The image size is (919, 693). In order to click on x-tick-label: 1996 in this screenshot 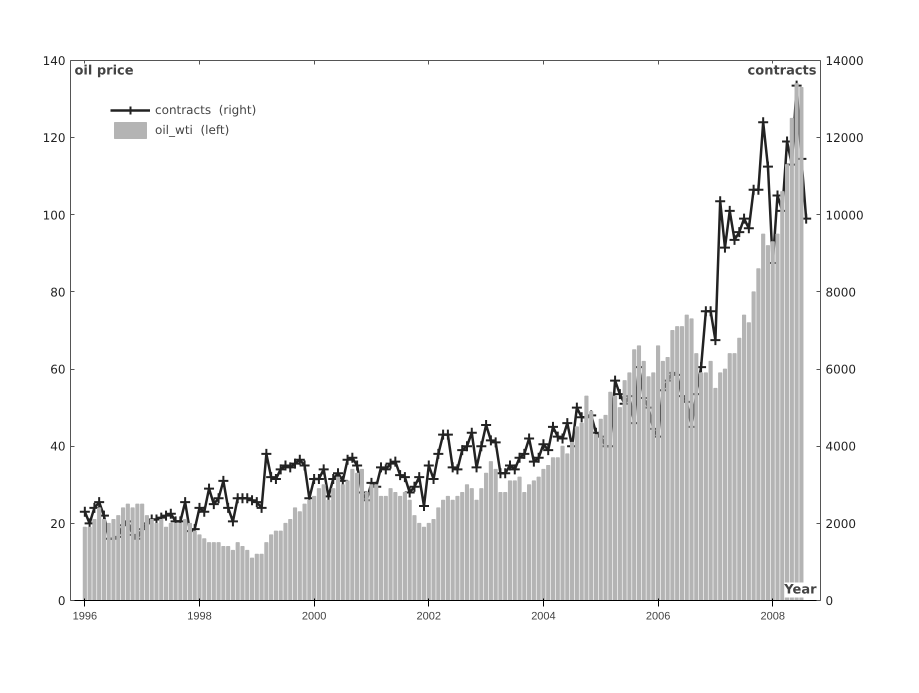, I will do `click(85, 616)`.